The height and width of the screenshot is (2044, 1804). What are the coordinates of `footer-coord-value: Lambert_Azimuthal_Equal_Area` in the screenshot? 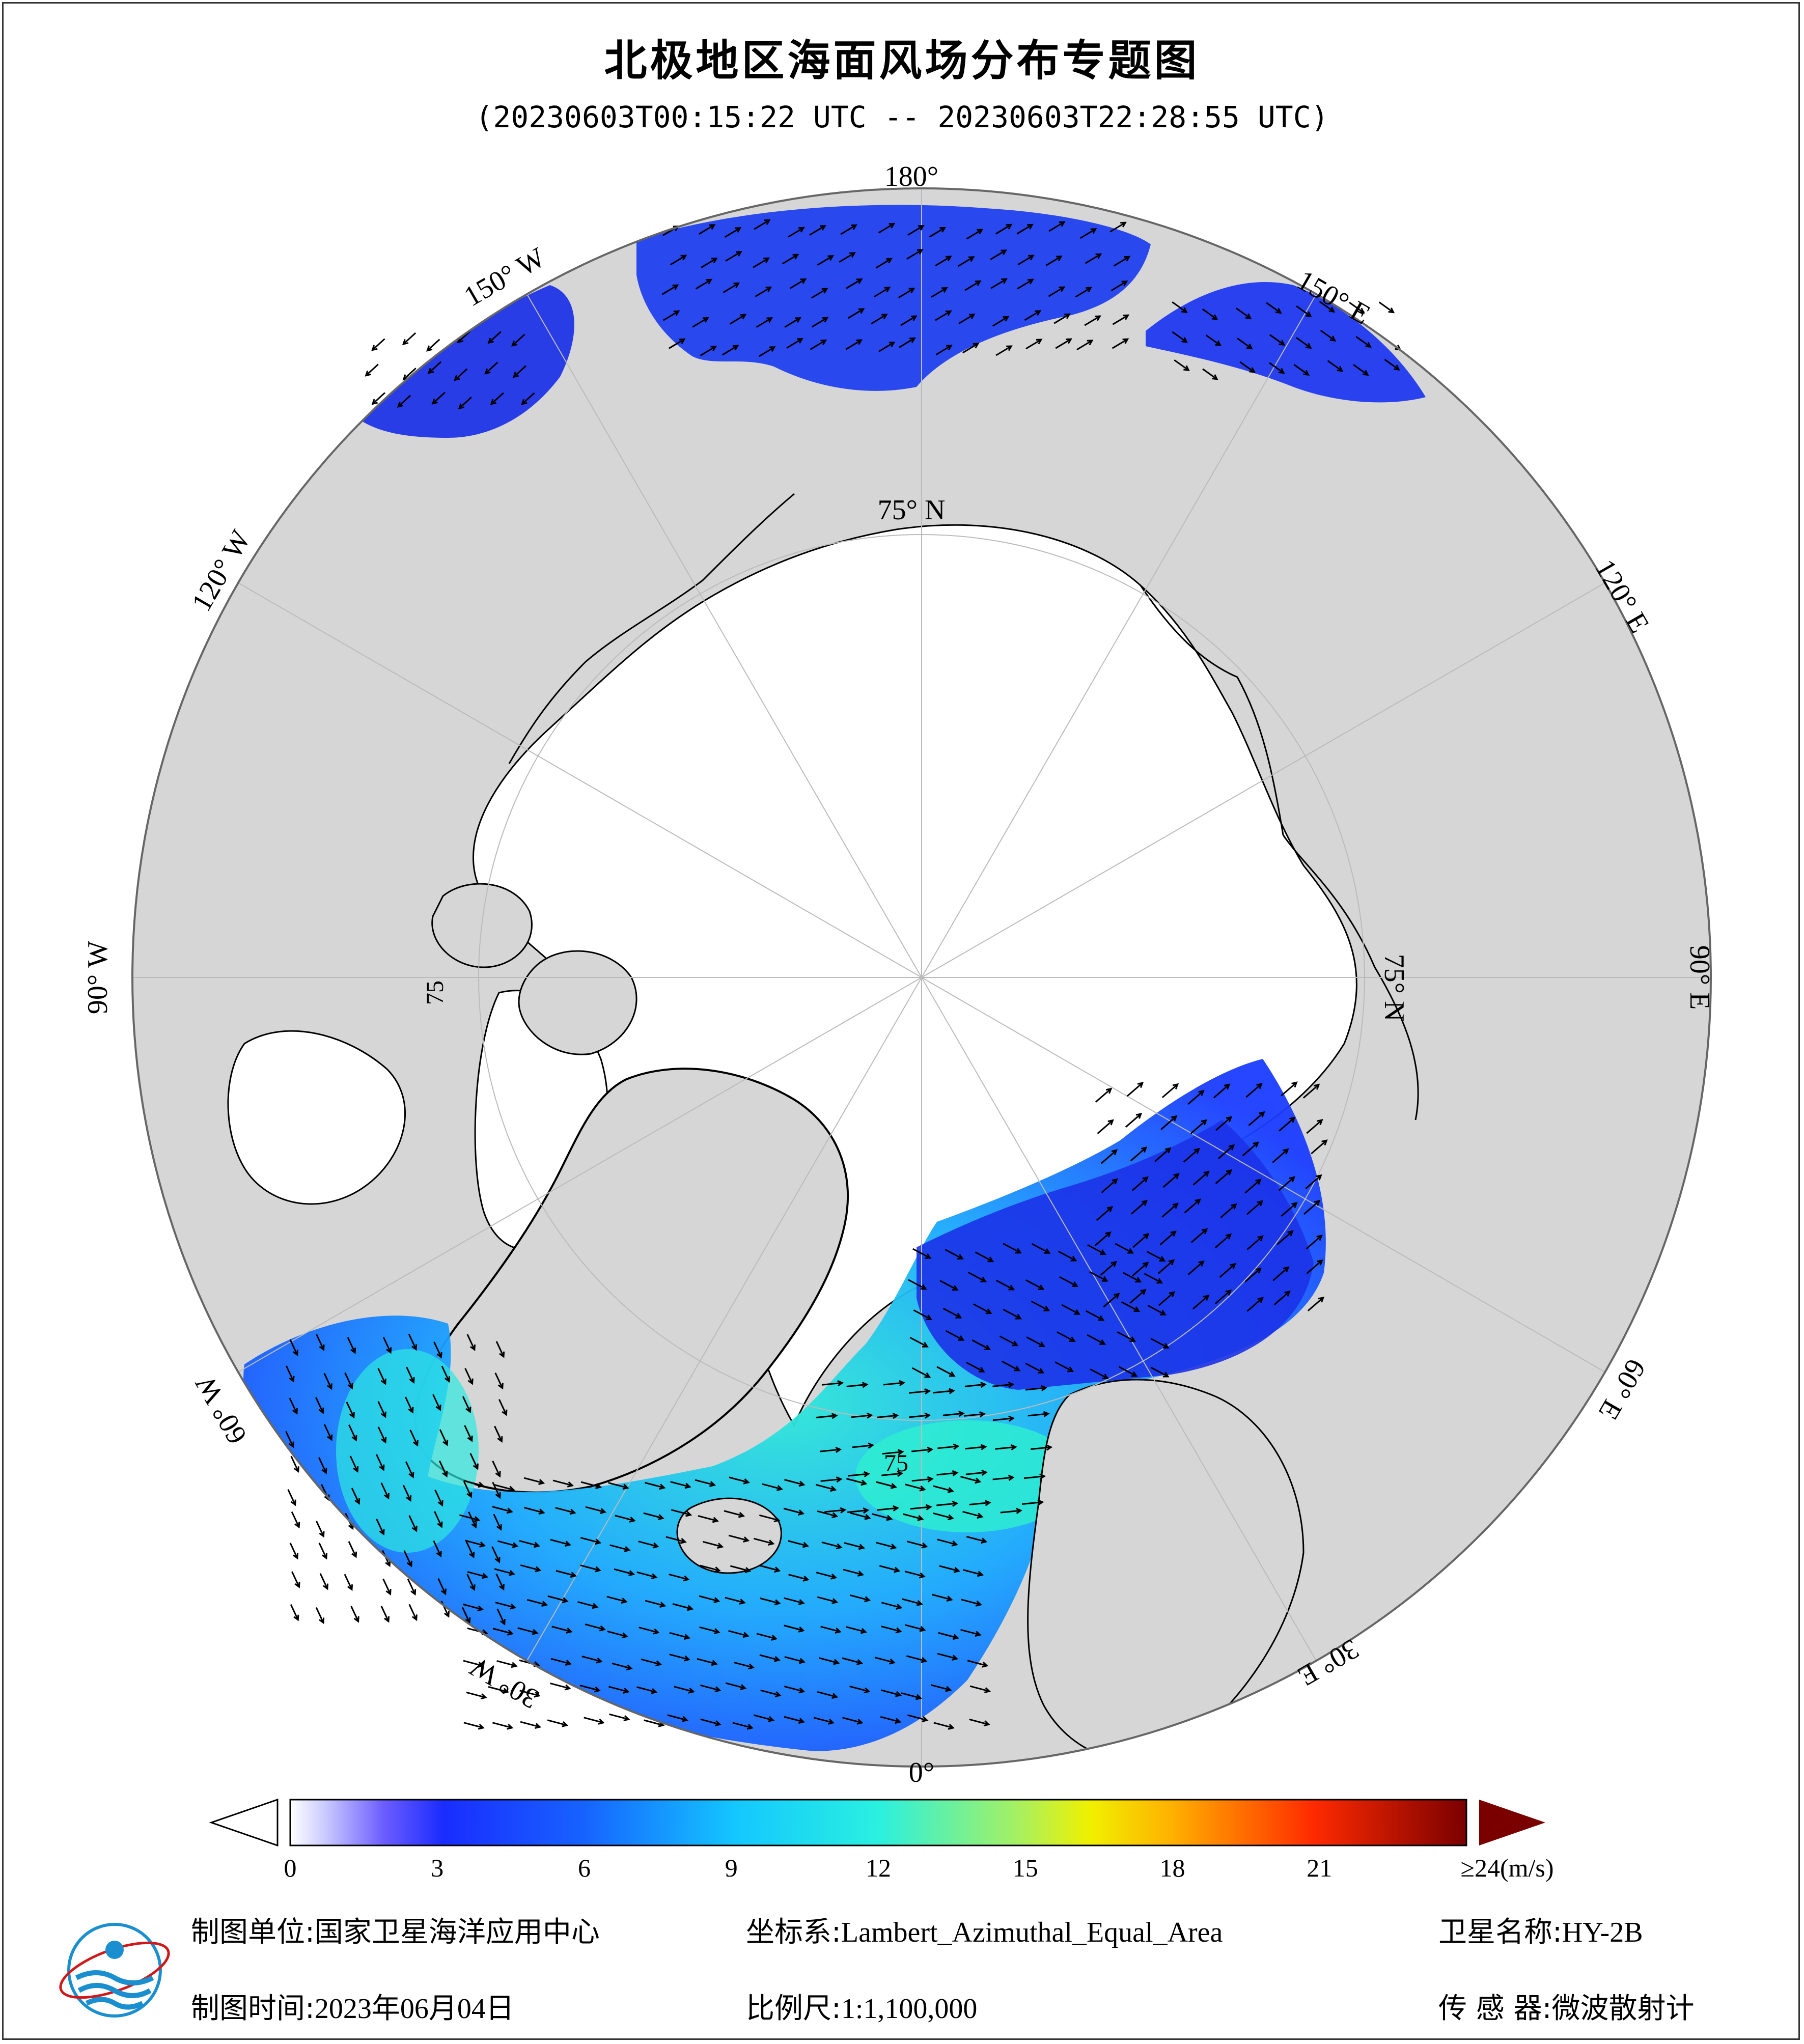 It's located at (1032, 1932).